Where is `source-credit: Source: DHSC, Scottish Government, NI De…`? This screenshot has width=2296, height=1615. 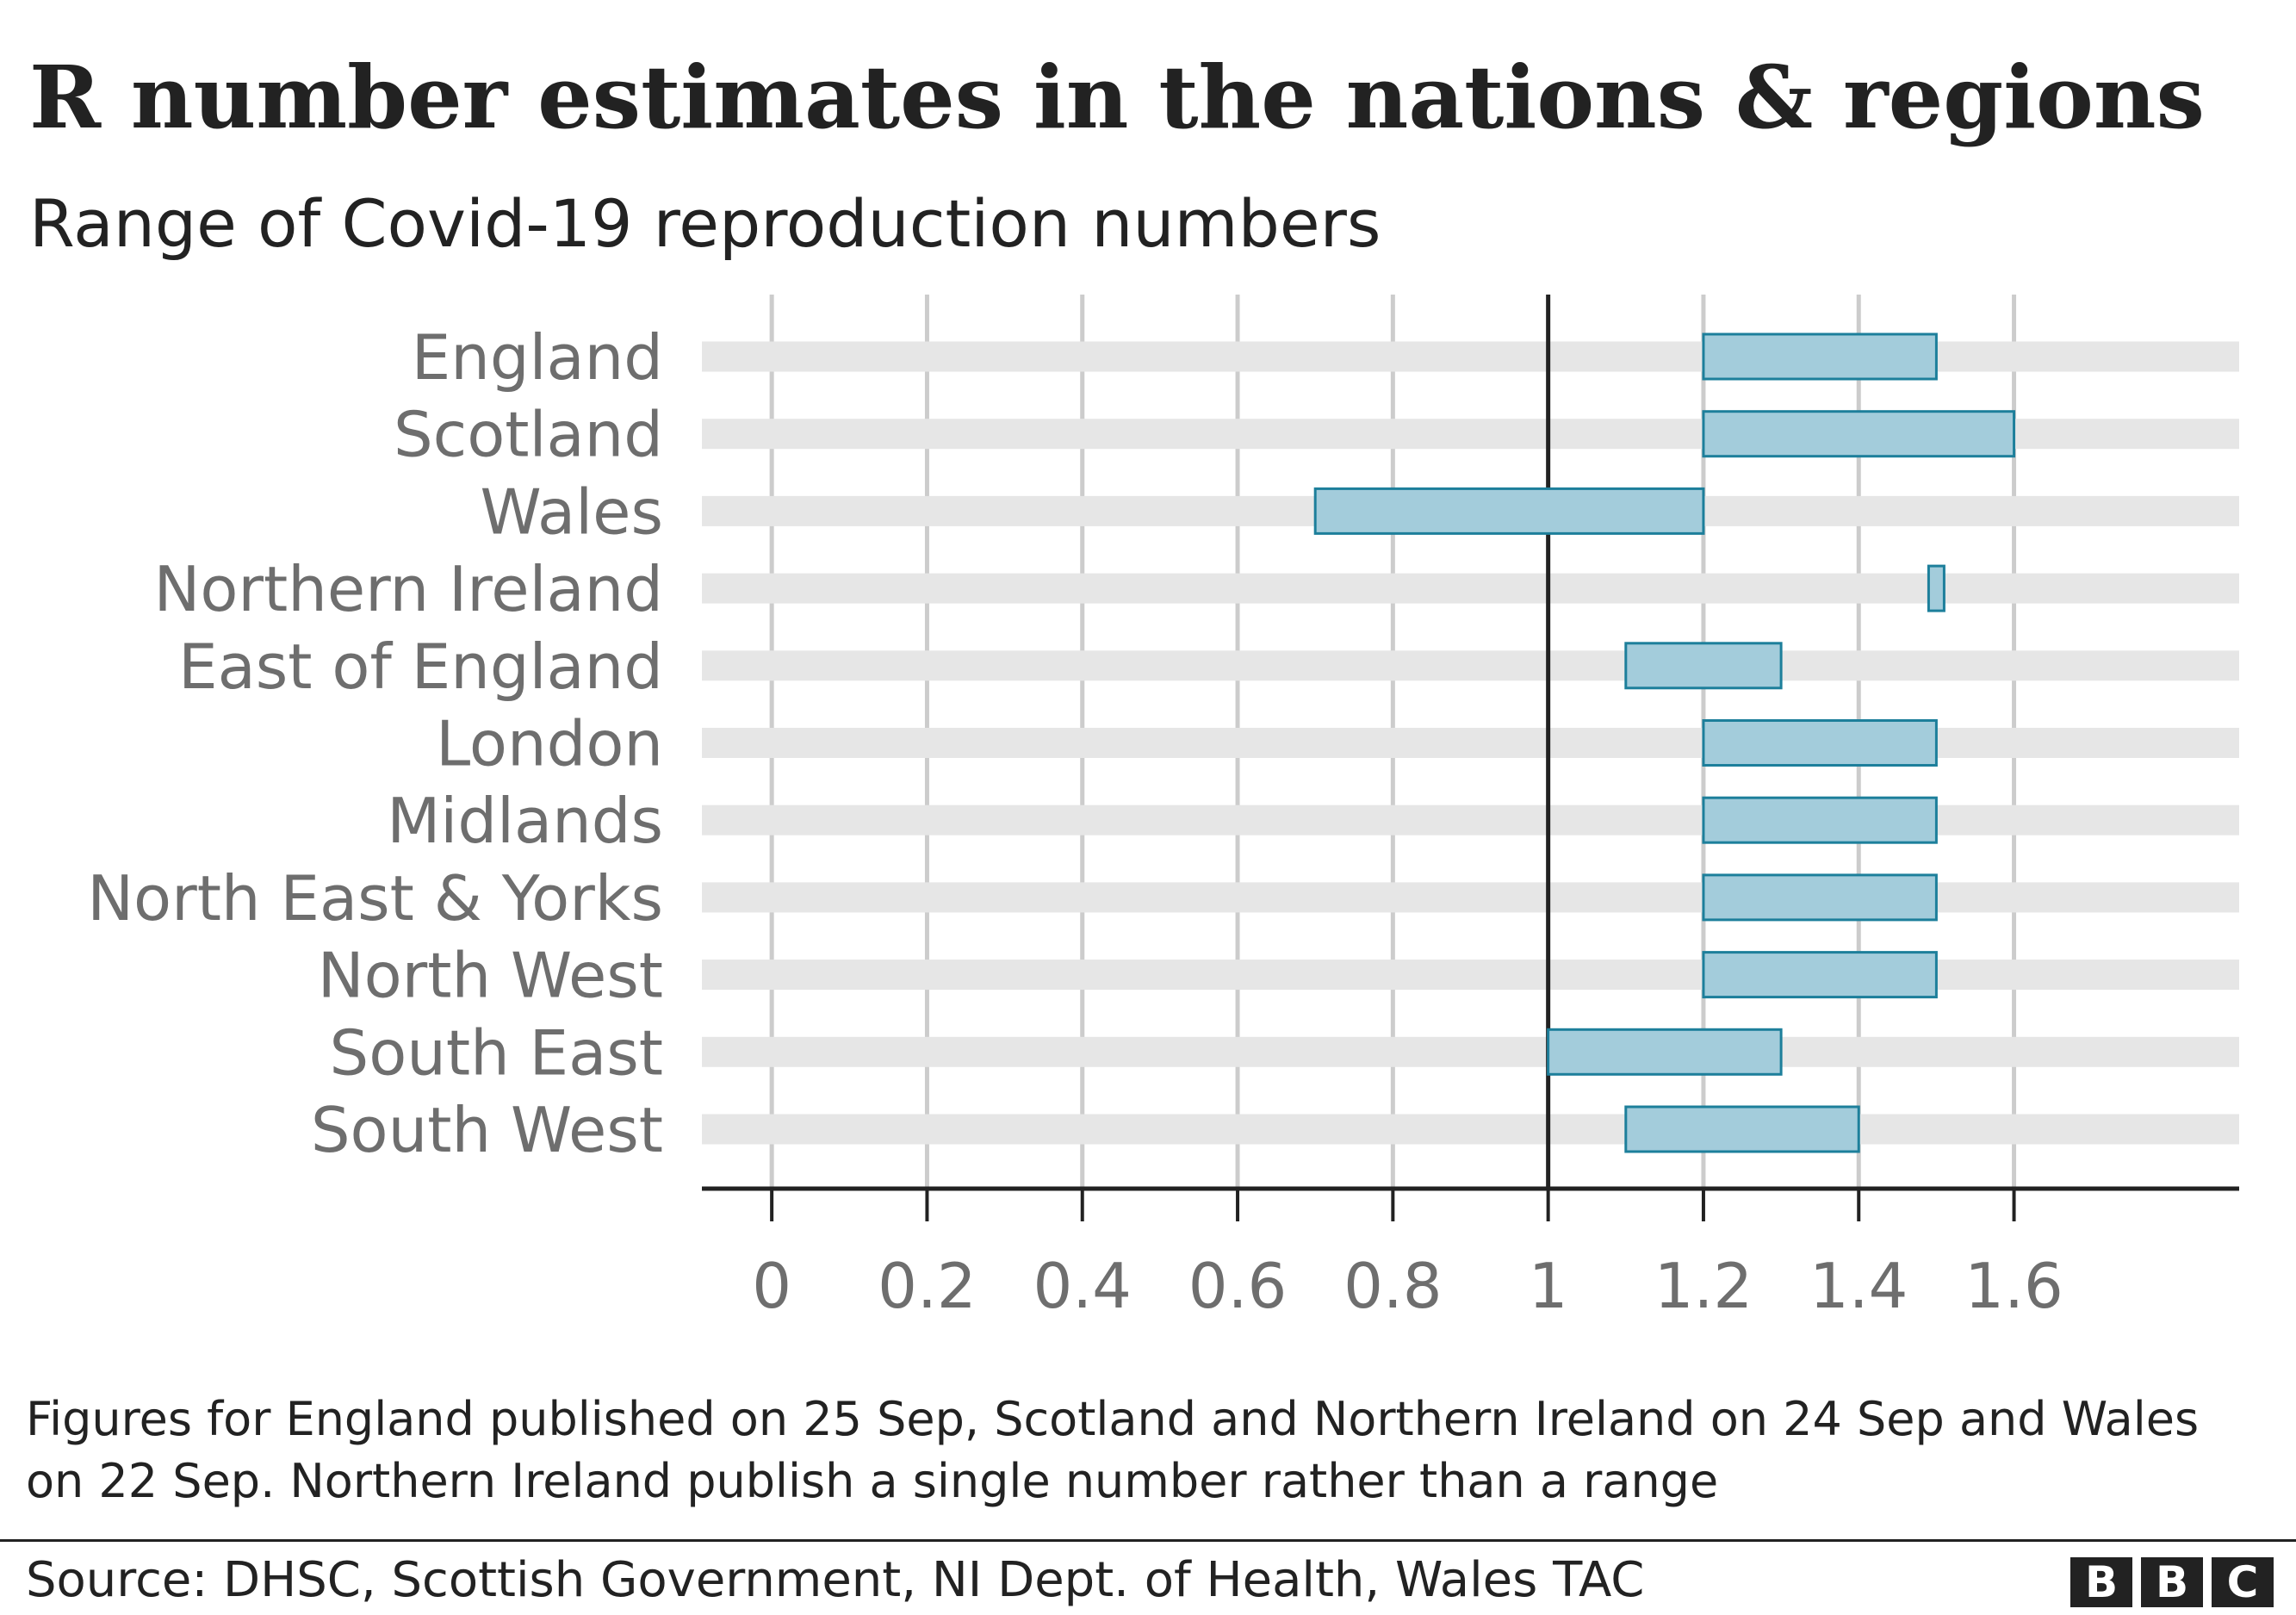
source-credit: Source: DHSC, Scottish Government, NI De… is located at coordinates (835, 1580).